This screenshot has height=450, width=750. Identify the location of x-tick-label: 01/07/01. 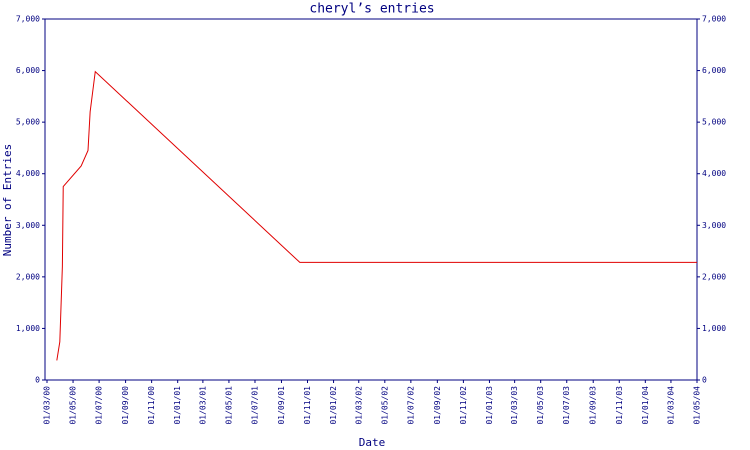
(254, 405).